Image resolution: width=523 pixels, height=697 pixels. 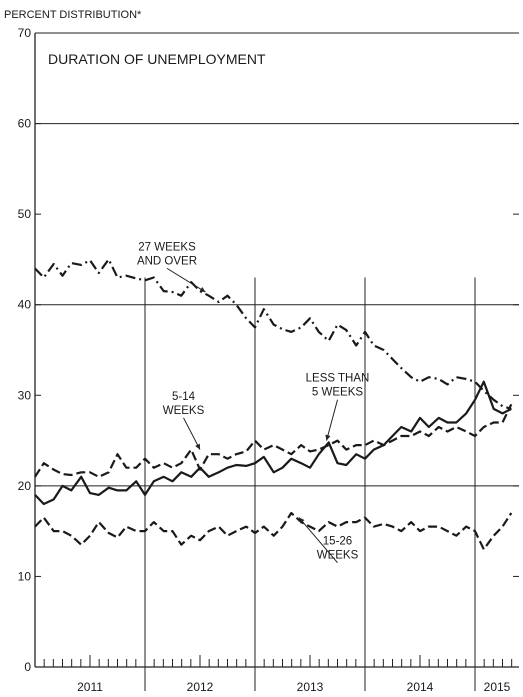 I want to click on x-axis: 2011 2012 2013 2014 2015, so click(x=273, y=674).